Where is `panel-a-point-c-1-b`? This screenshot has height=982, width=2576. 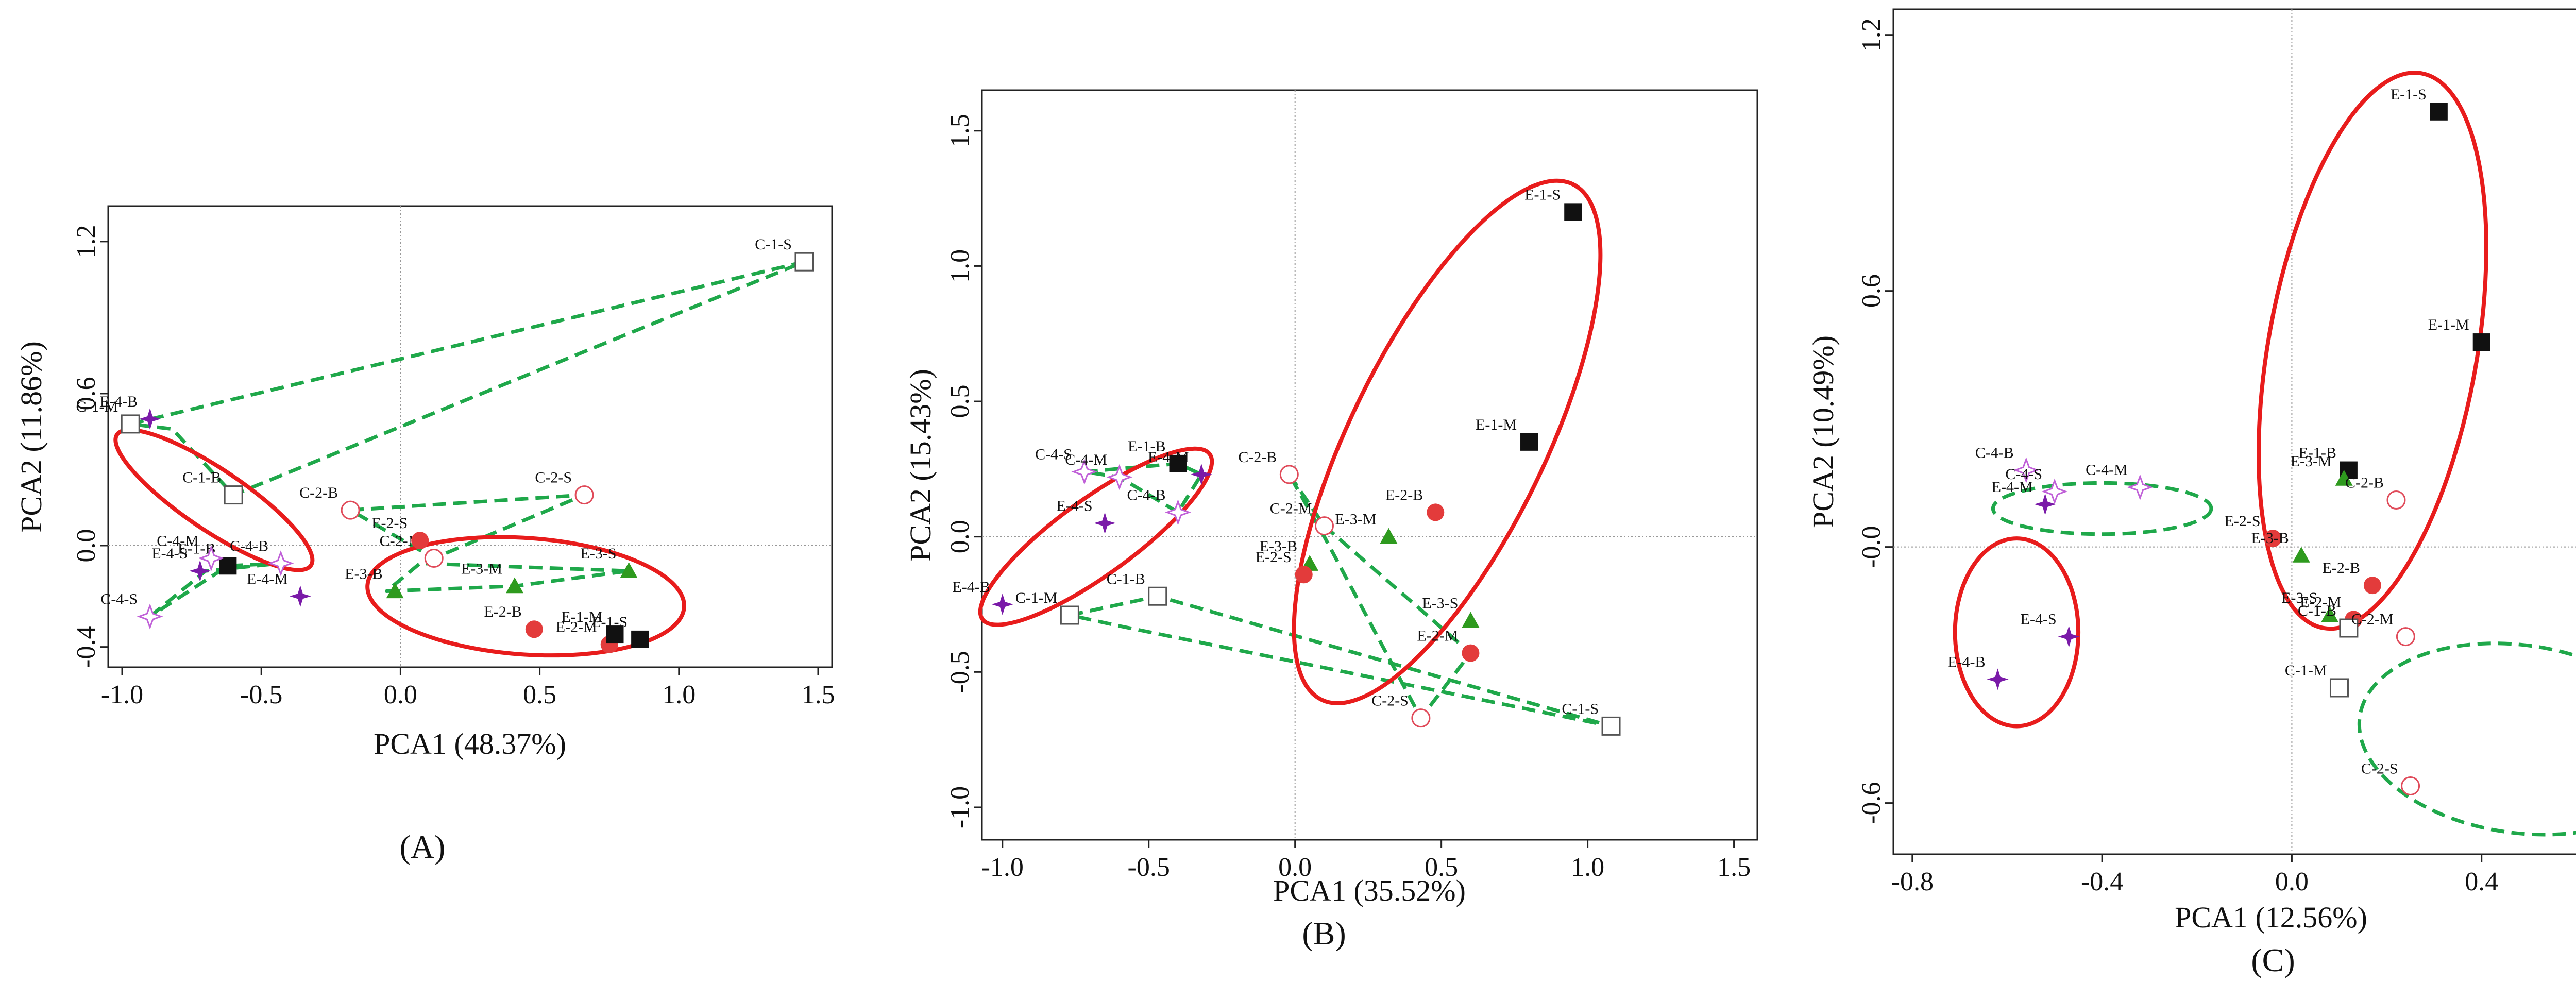
panel-a-point-c-1-b is located at coordinates (233, 495).